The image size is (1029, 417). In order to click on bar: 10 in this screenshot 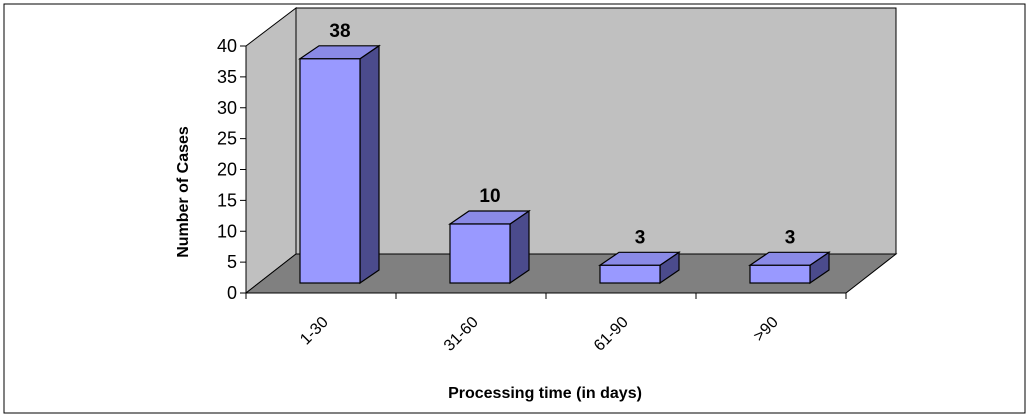, I will do `click(489, 235)`.